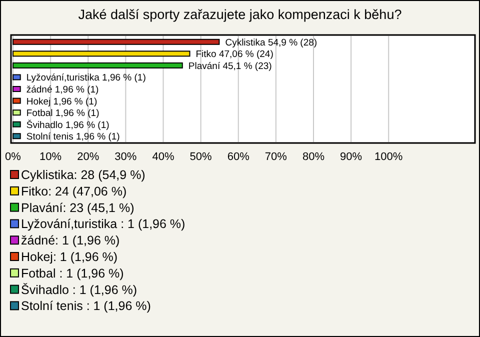 The height and width of the screenshot is (337, 480). I want to click on x-tick-label: 100%, so click(388, 157).